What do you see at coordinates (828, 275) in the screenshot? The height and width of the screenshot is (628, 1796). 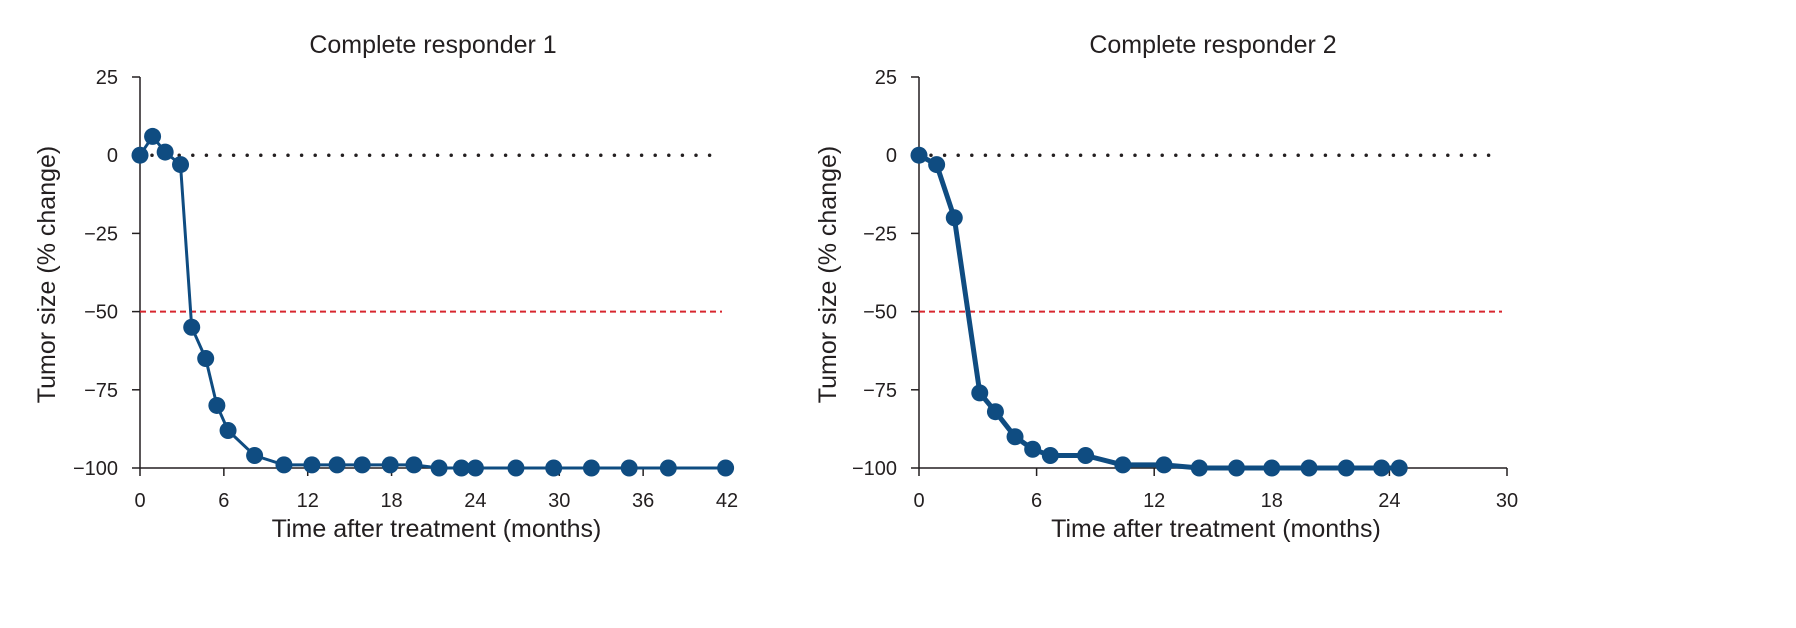 I see `y-axis-label-2: Tumor size (% change)` at bounding box center [828, 275].